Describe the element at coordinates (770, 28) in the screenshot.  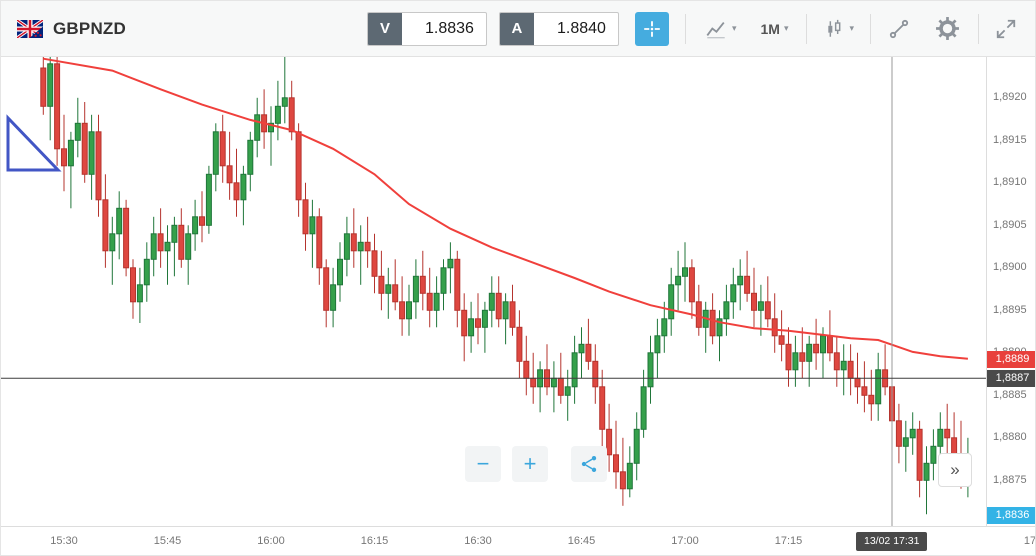
I see `timeframe-label: 1M` at that location.